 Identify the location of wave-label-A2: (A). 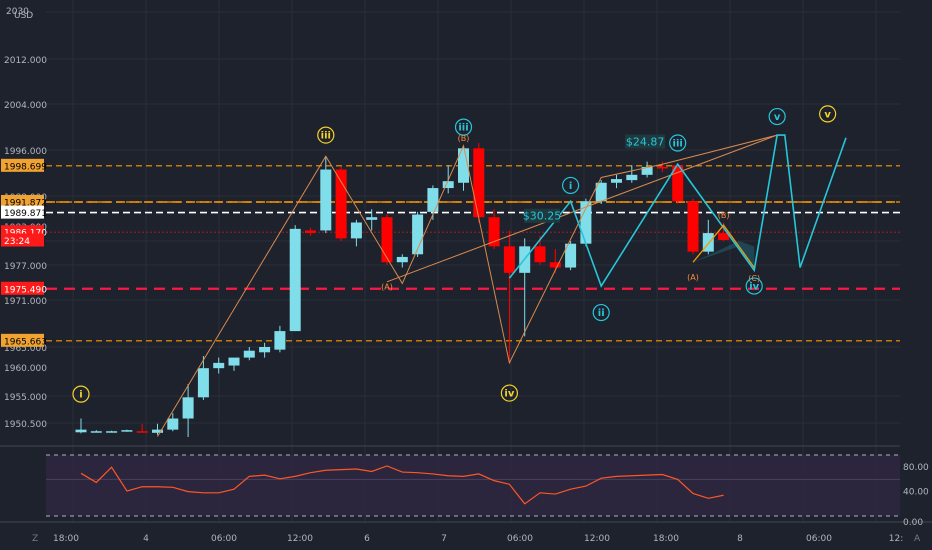
(693, 277).